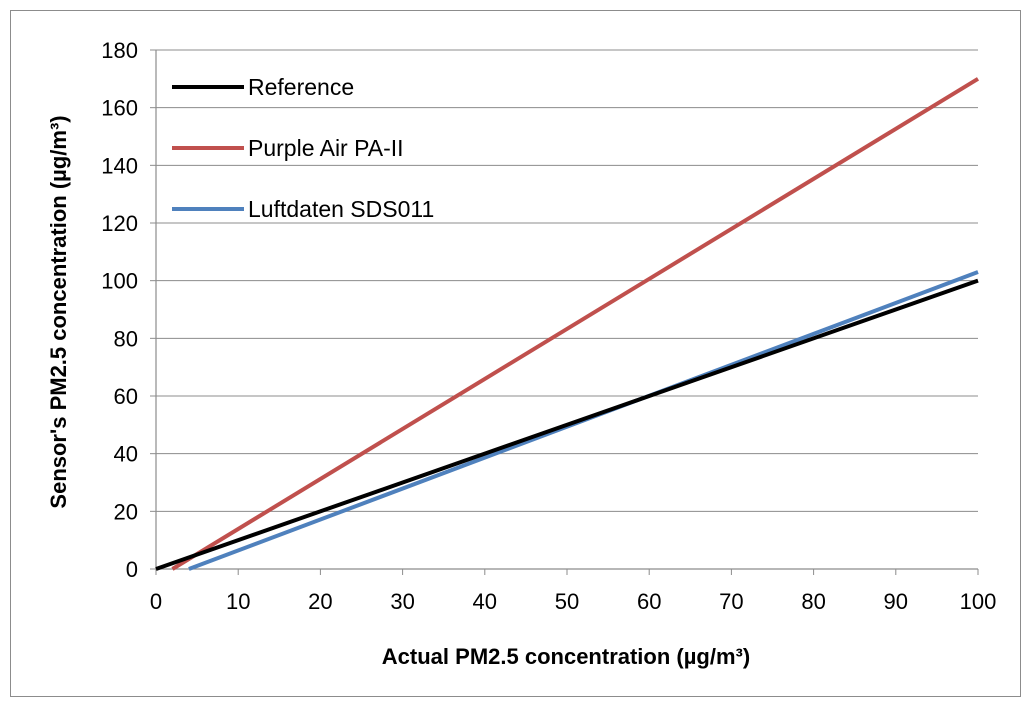  I want to click on x-tick-label: 40, so click(485, 601).